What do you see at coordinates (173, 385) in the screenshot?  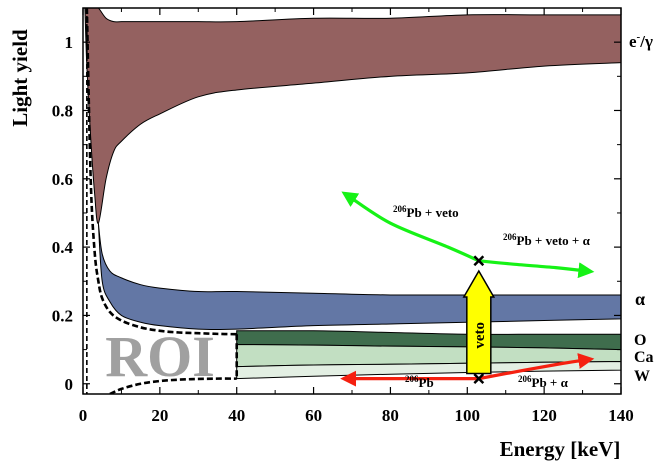 I see `roi-lower-boundary` at bounding box center [173, 385].